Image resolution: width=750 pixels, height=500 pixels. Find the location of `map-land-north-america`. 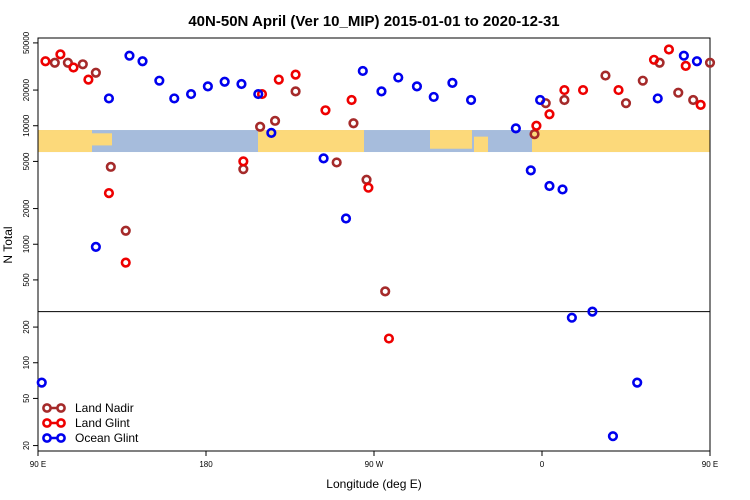

map-land-north-america is located at coordinates (311, 141).